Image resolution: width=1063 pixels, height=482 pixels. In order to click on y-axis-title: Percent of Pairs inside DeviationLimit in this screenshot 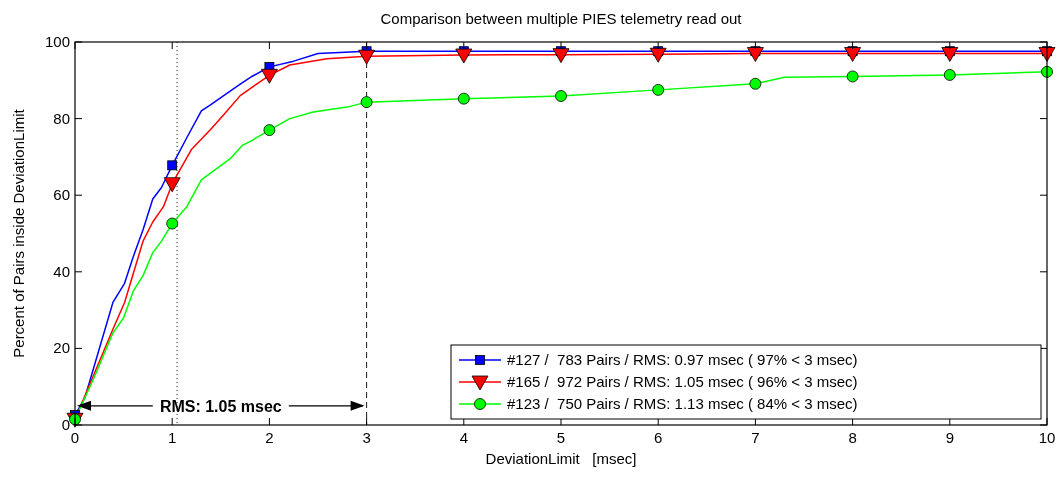, I will do `click(18, 233)`.